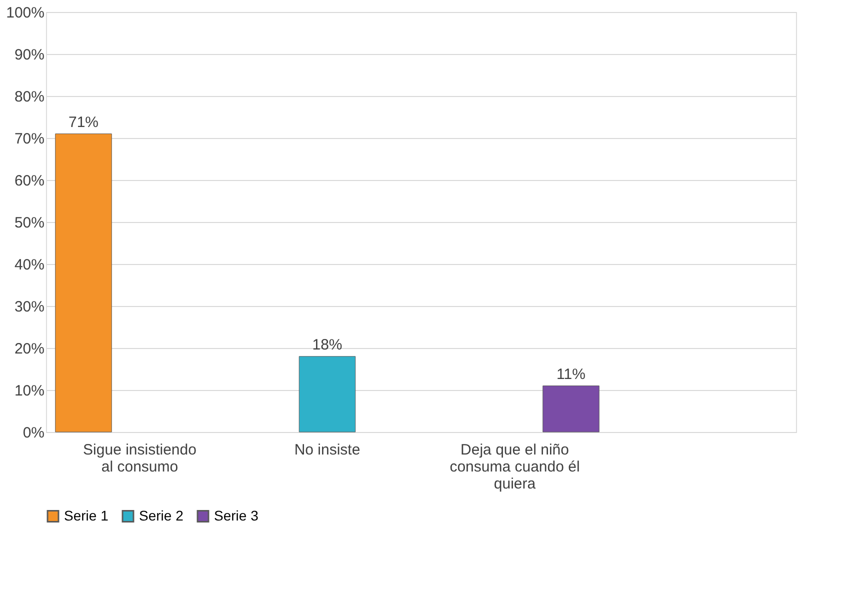  Describe the element at coordinates (327, 345) in the screenshot. I see `data-label: 18%` at that location.